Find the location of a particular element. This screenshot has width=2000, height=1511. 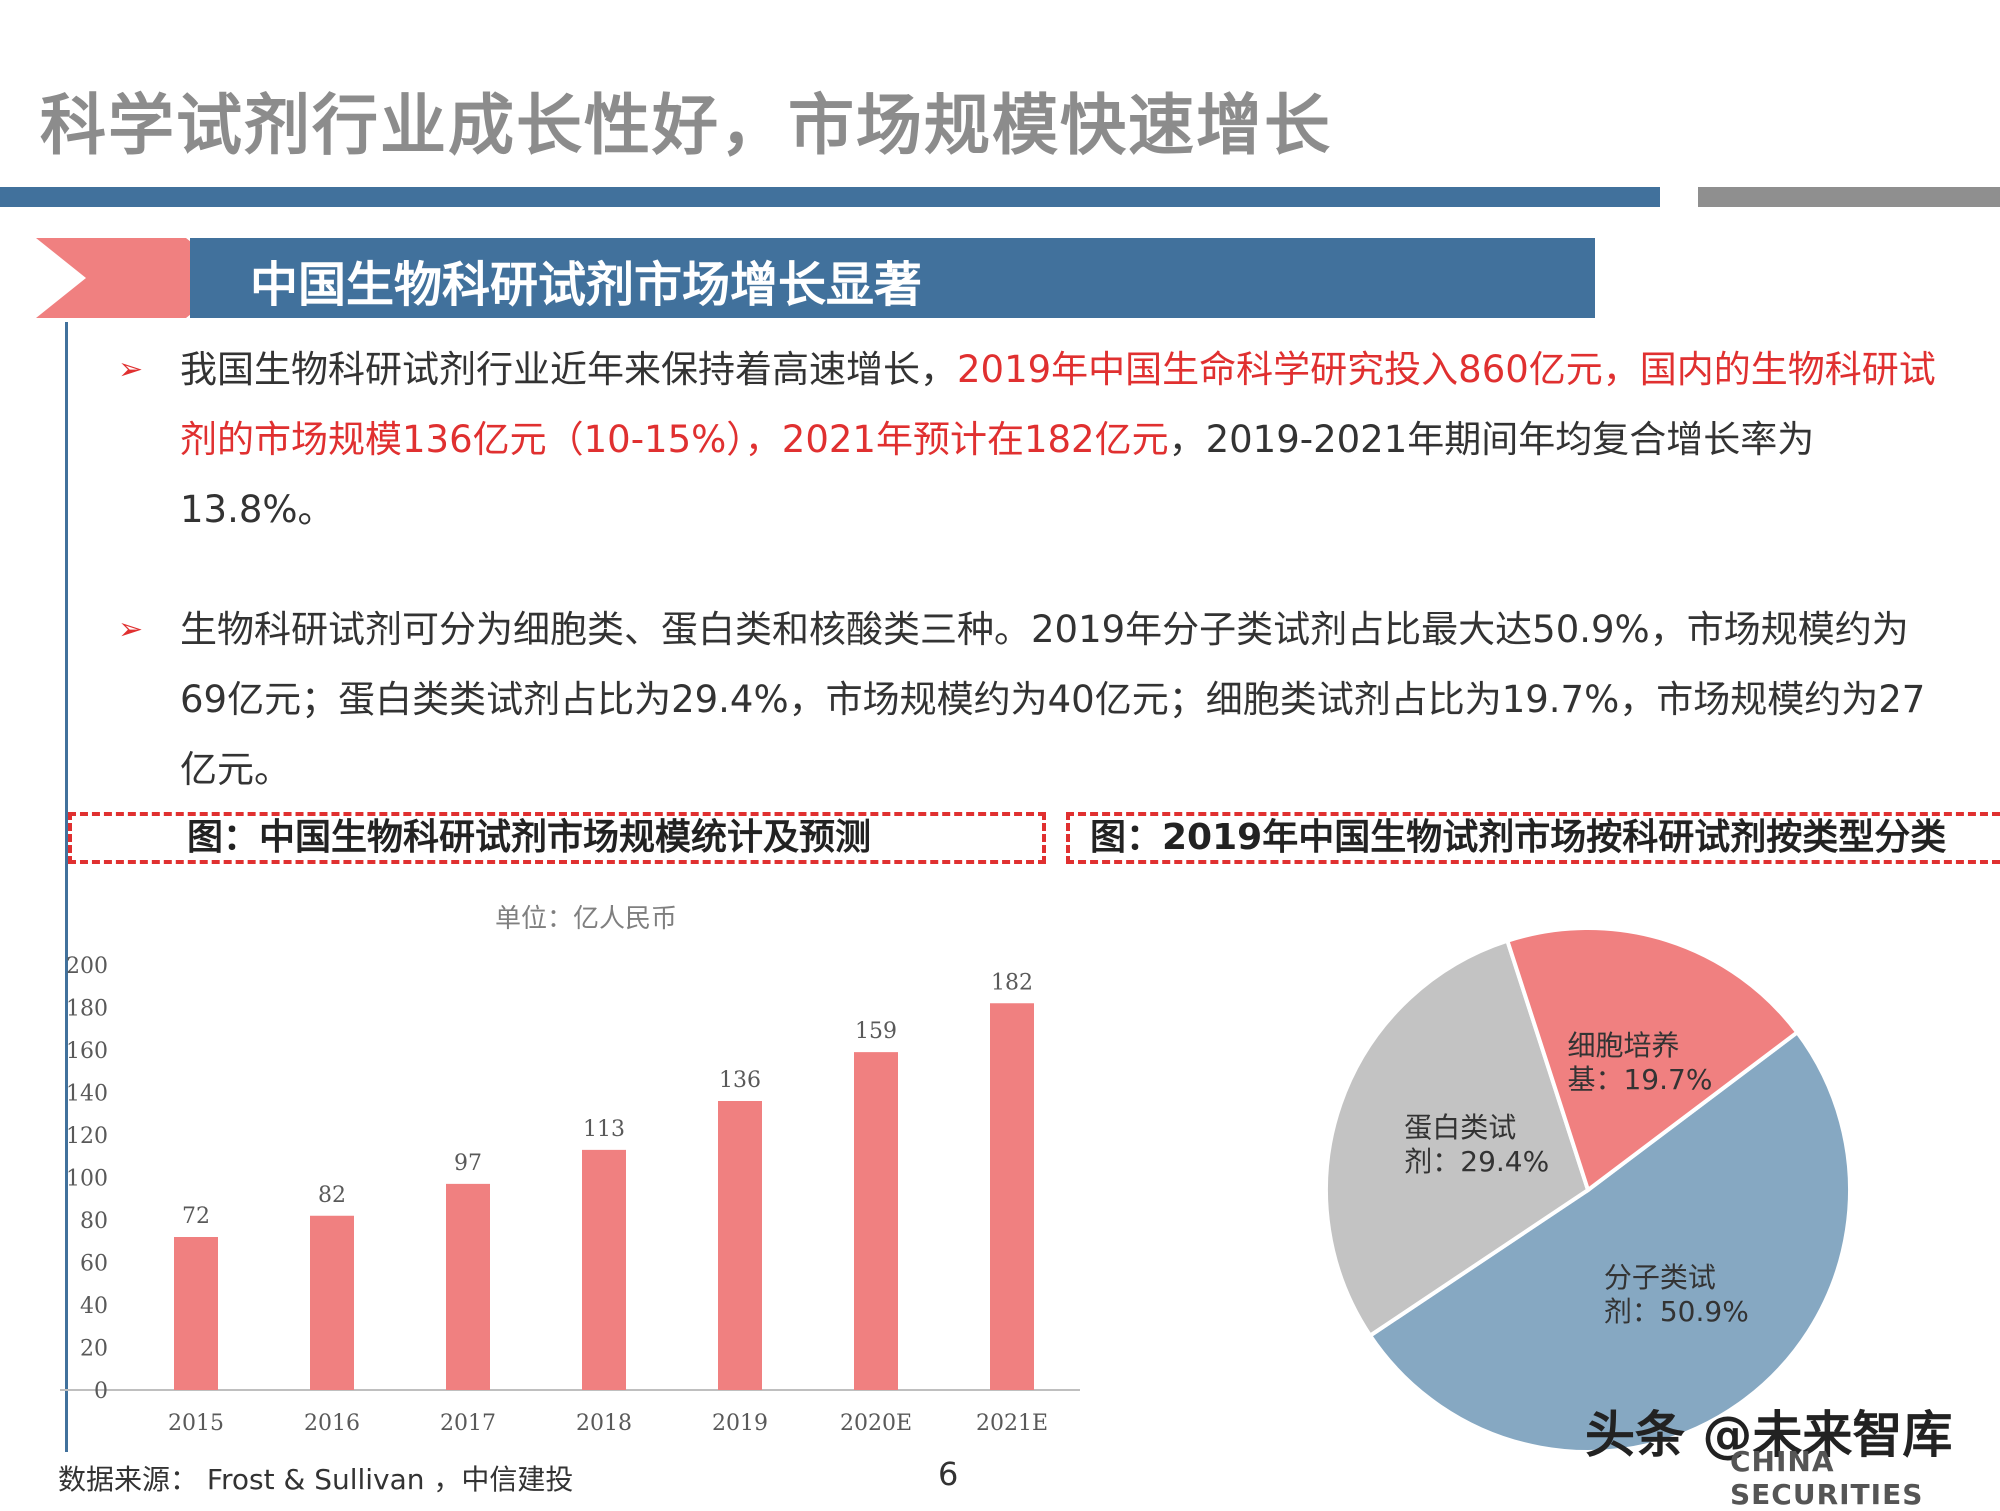

data-label: 136 is located at coordinates (740, 1080).